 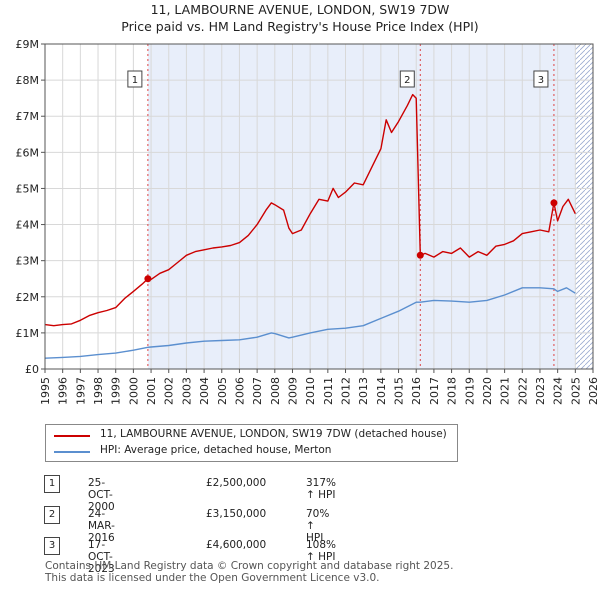 I want to click on legend-swatch-property, so click(x=72, y=436).